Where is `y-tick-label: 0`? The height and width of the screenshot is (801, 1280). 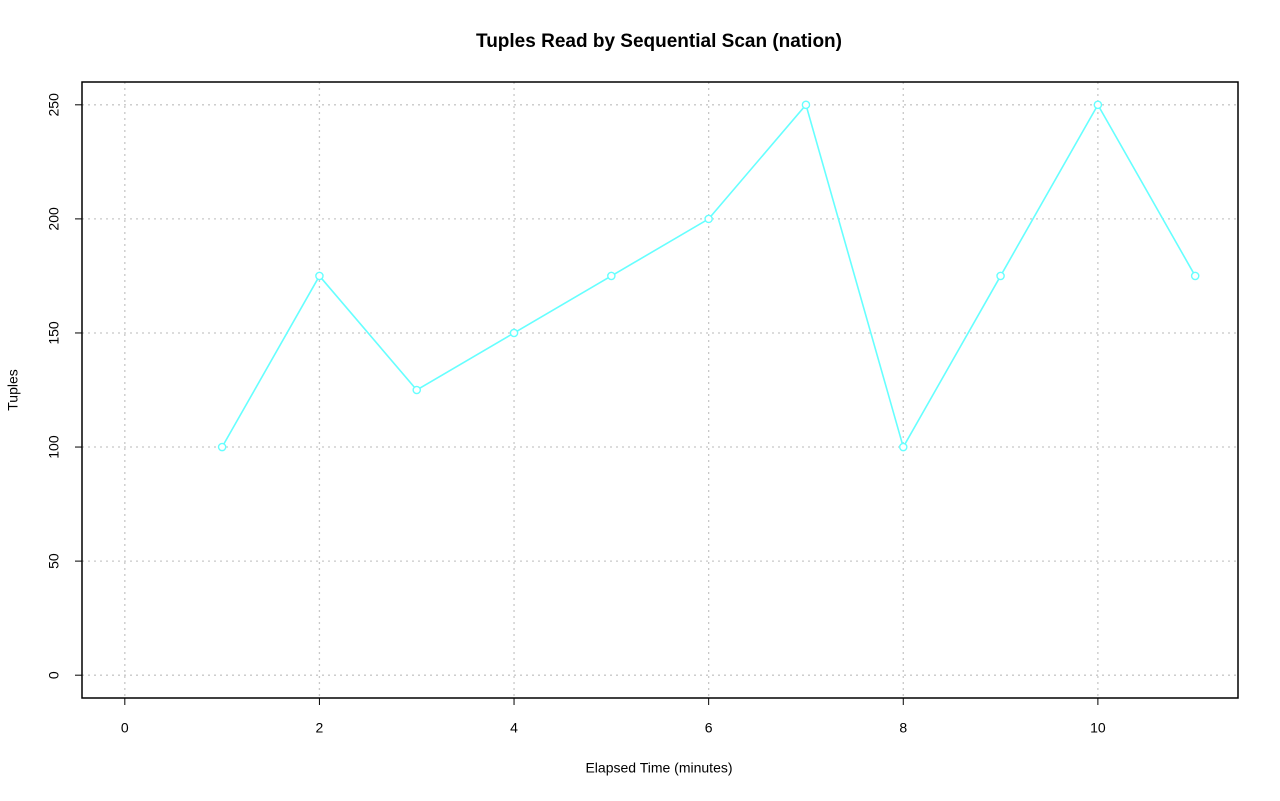
y-tick-label: 0 is located at coordinates (54, 675).